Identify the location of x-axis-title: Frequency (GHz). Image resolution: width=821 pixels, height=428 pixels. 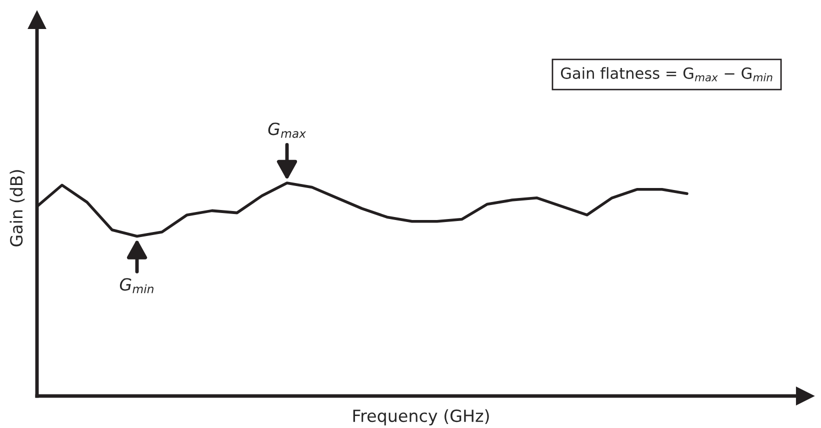
(421, 417).